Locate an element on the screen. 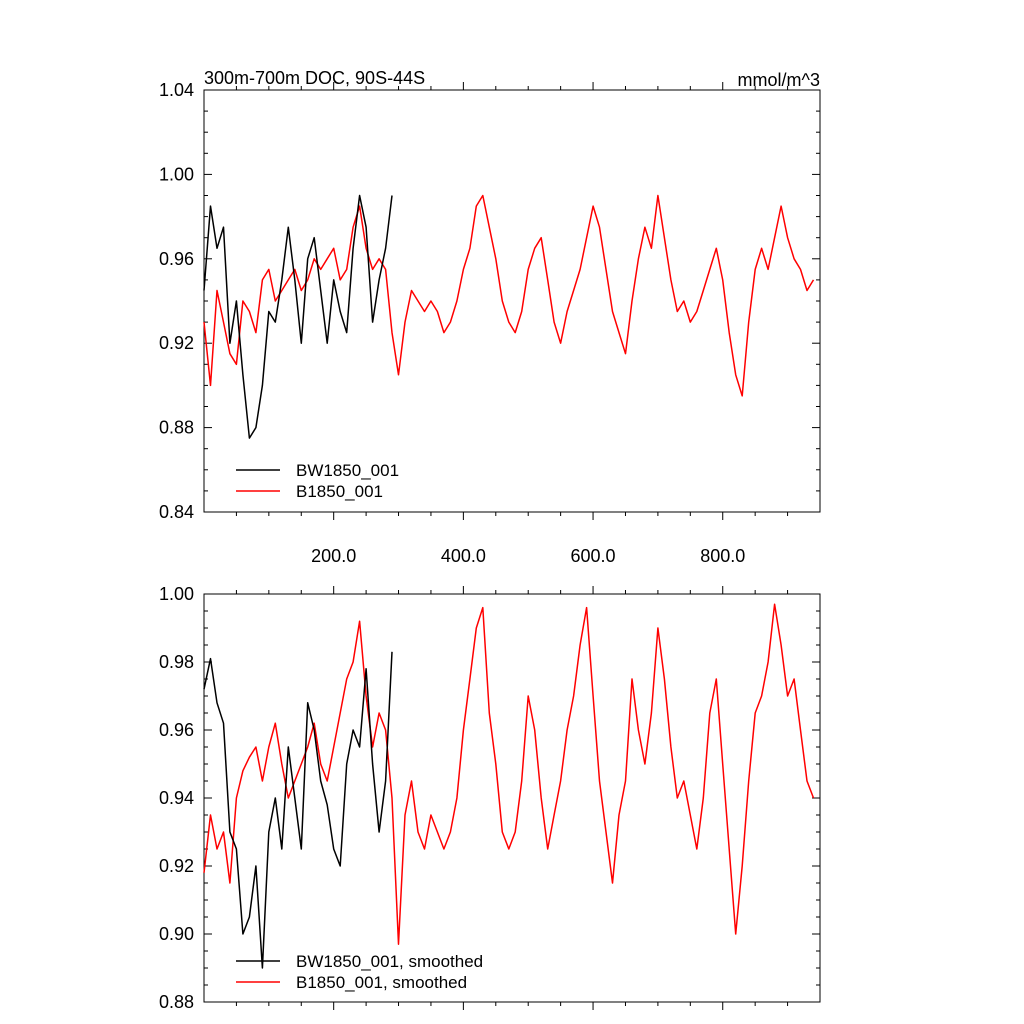 This screenshot has height=1024, width=1024. y-tick-label: 0.84 is located at coordinates (176, 512).